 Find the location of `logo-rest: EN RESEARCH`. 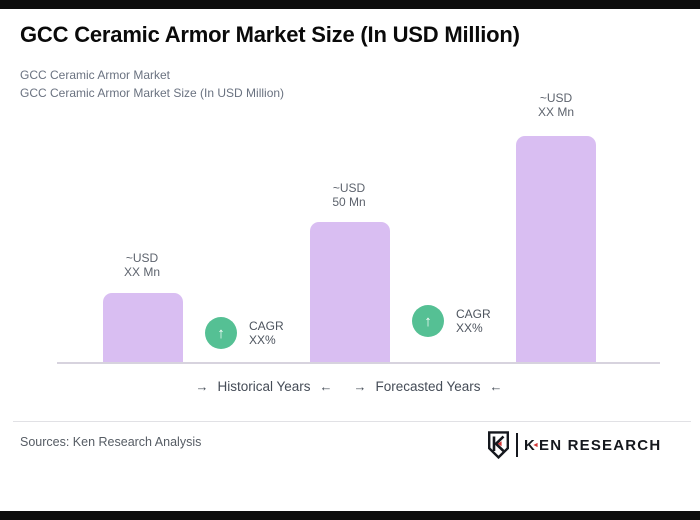

logo-rest: EN RESEARCH is located at coordinates (600, 445).